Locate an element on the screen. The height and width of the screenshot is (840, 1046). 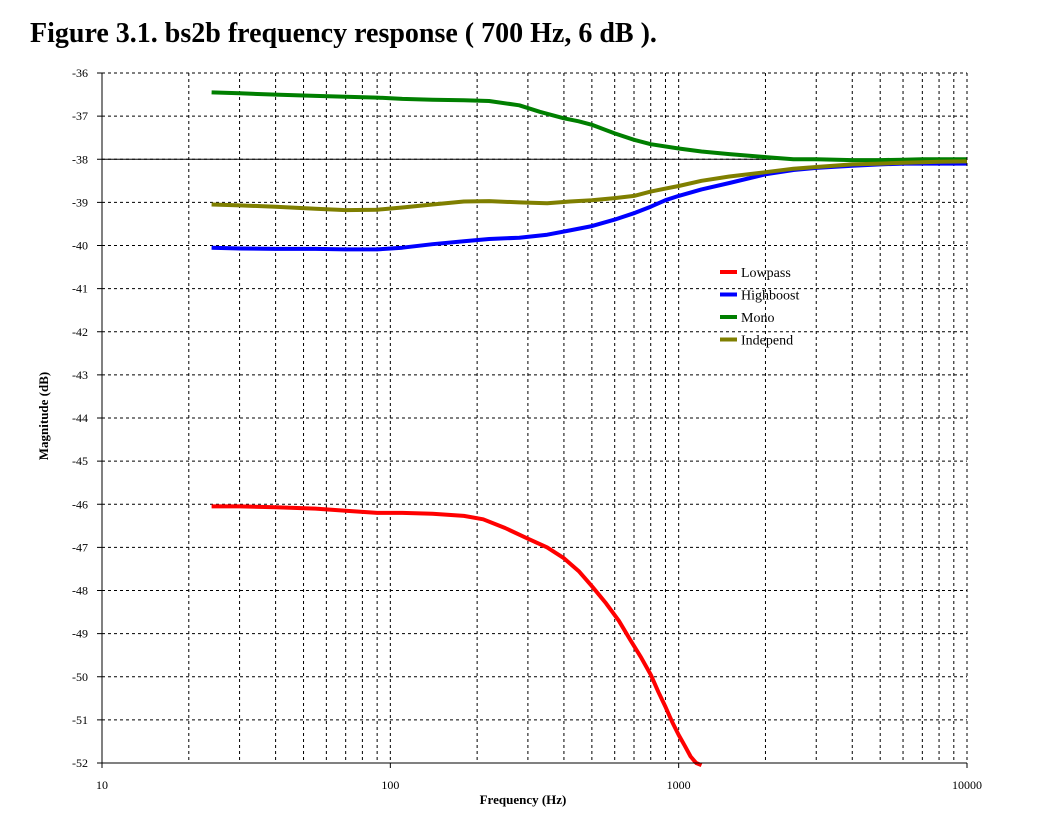
y-tick-label: -52 is located at coordinates (80, 763).